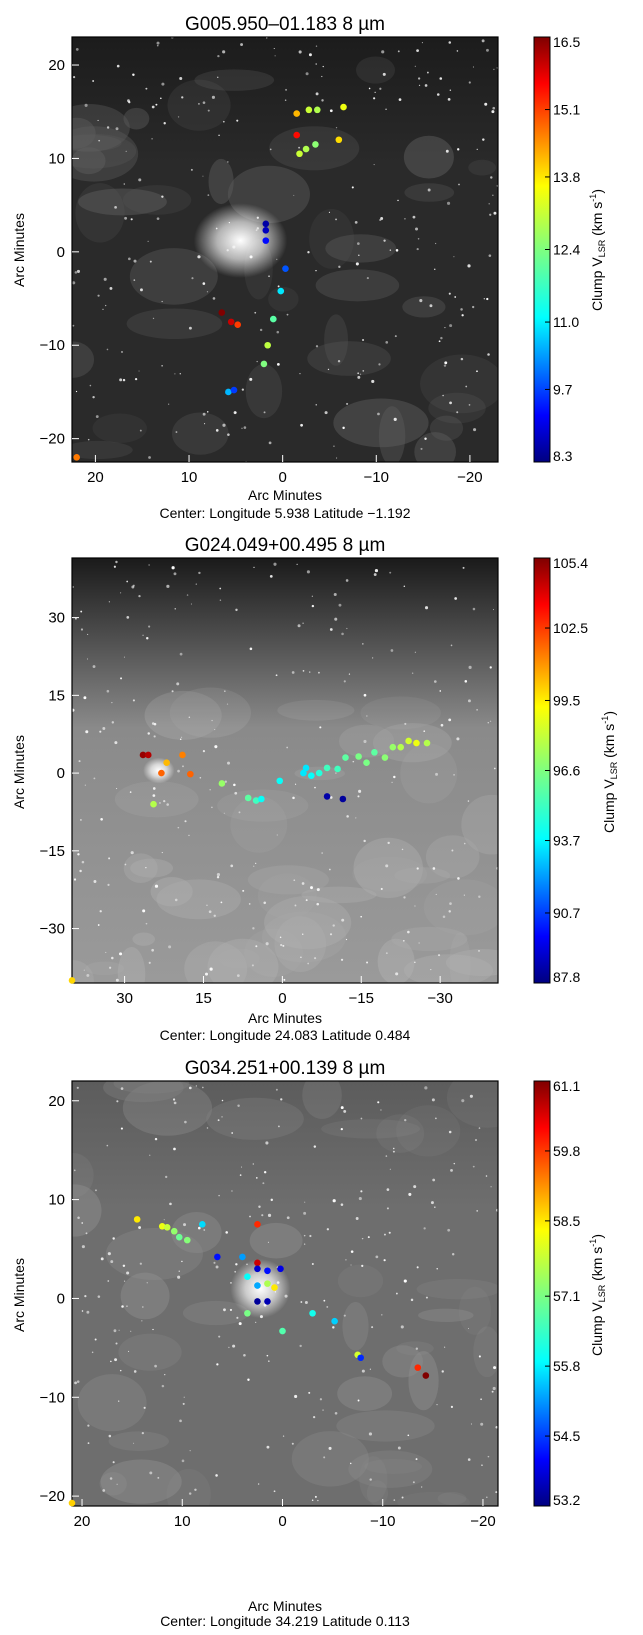  I want to click on panel-1-title: G005.950–01.183 8 µm, so click(285, 24).